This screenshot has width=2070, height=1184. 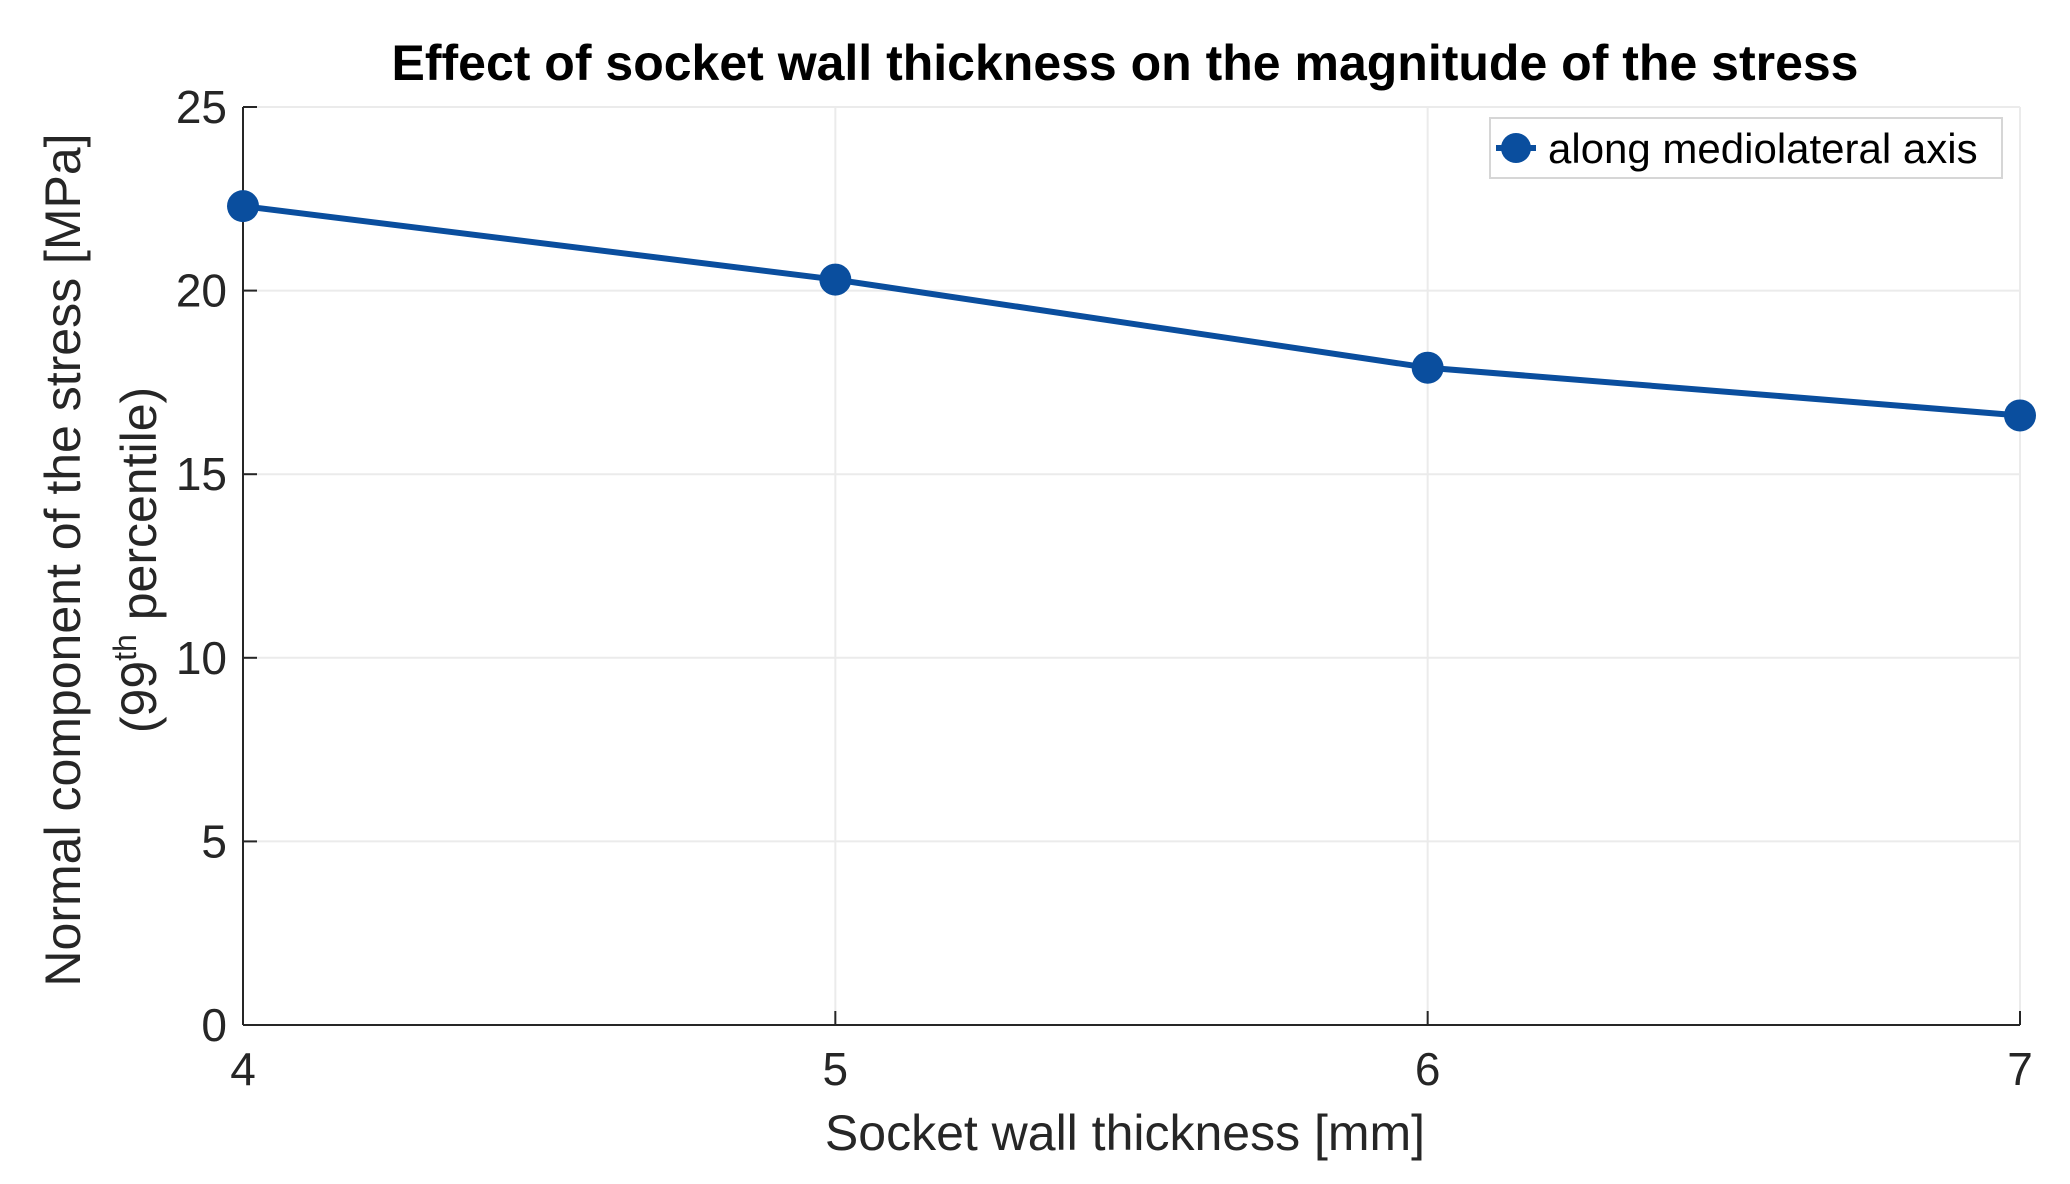 I want to click on x-tick-label-5: 5, so click(x=836, y=1069).